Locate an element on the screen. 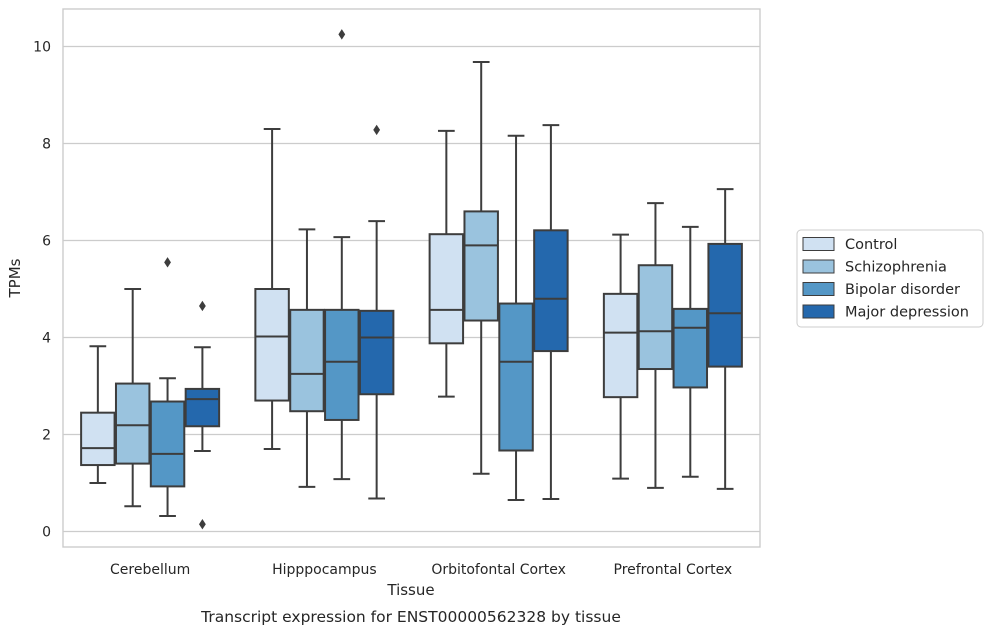 The width and height of the screenshot is (992, 634). x-tick-label: Cerebellum is located at coordinates (150, 570).